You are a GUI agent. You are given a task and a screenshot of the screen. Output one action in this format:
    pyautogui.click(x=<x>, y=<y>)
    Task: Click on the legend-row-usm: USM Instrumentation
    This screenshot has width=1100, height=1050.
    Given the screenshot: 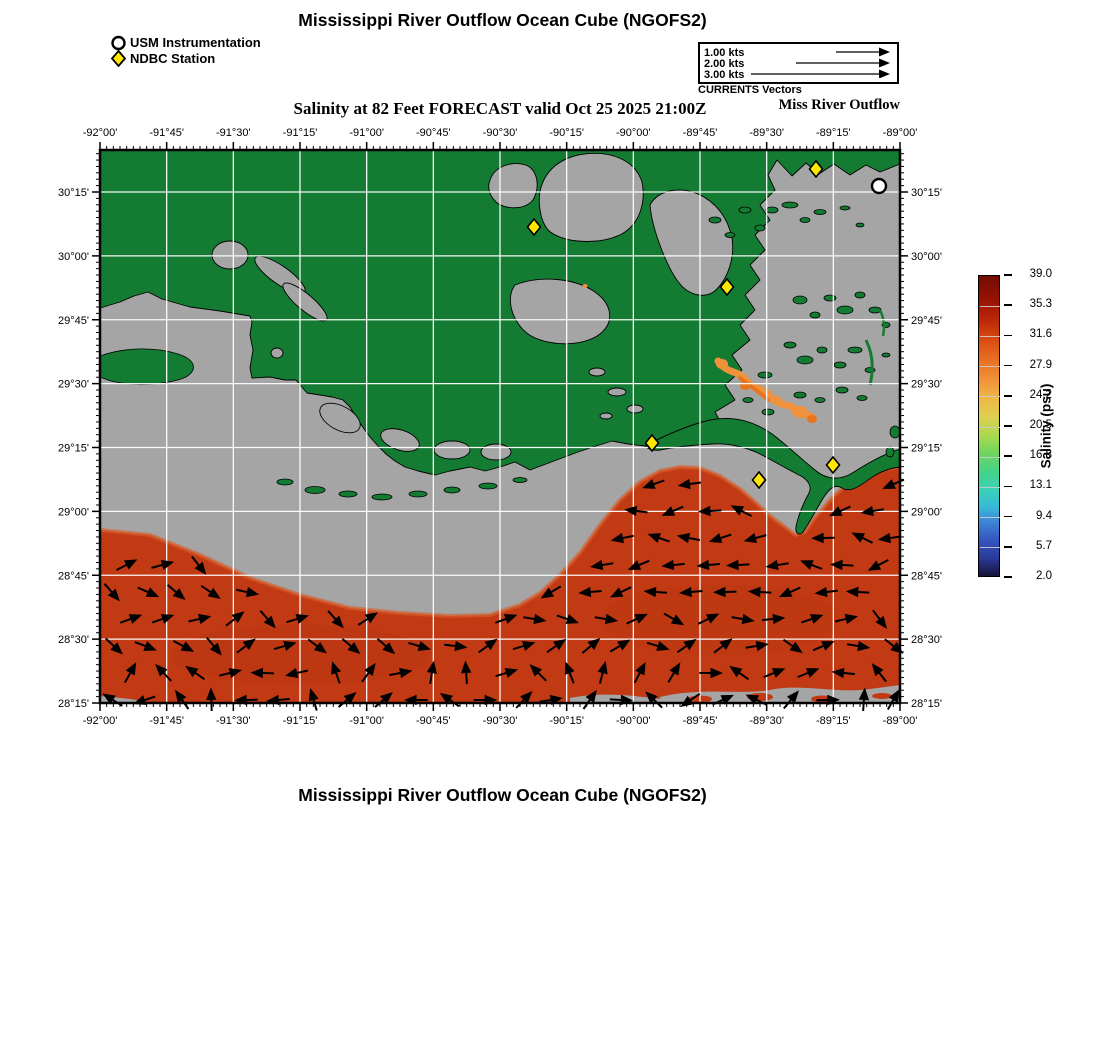 What is the action you would take?
    pyautogui.click(x=185, y=43)
    